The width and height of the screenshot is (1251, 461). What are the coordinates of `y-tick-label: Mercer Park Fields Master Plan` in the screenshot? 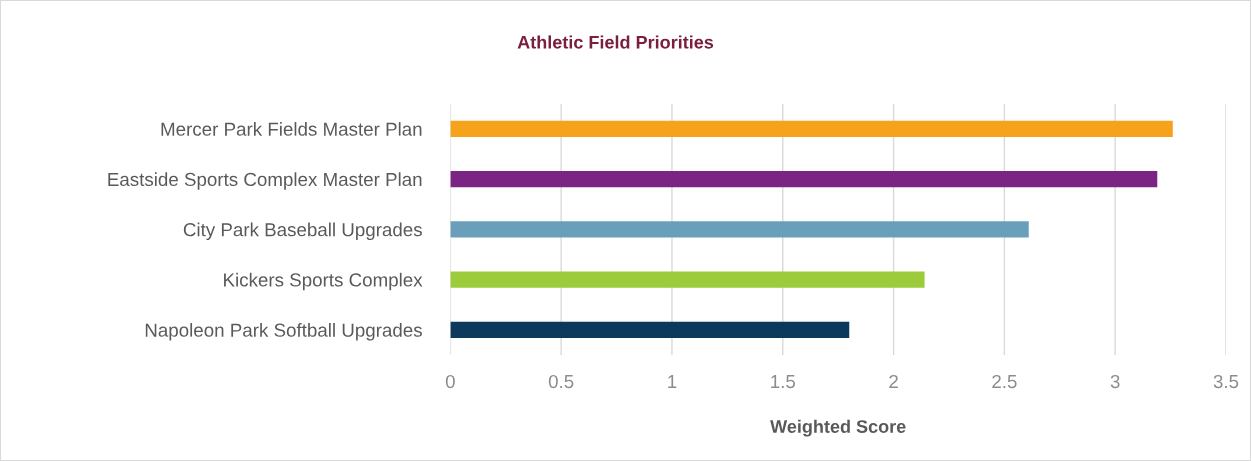 It's located at (291, 129).